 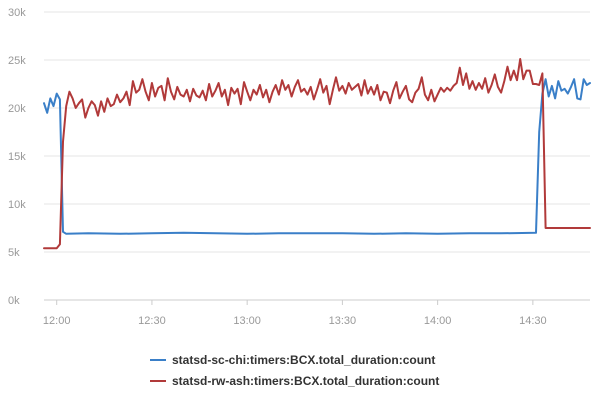 What do you see at coordinates (17, 109) in the screenshot?
I see `y-tick-label: 20k` at bounding box center [17, 109].